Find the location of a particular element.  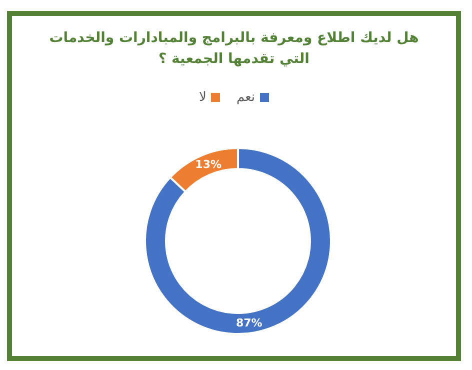

data-label: 13% is located at coordinates (208, 165).